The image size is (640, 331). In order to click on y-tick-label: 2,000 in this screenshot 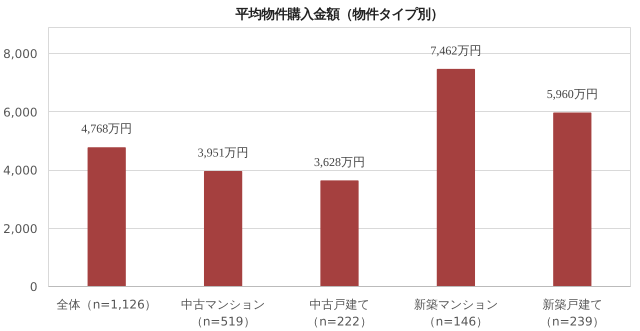, I will do `click(20, 229)`.